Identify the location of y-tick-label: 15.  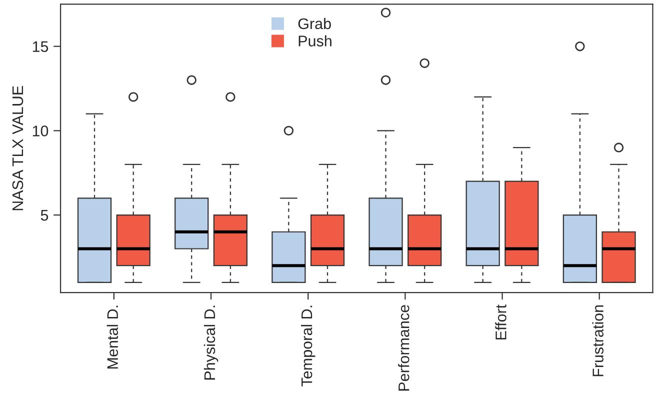
(40, 46).